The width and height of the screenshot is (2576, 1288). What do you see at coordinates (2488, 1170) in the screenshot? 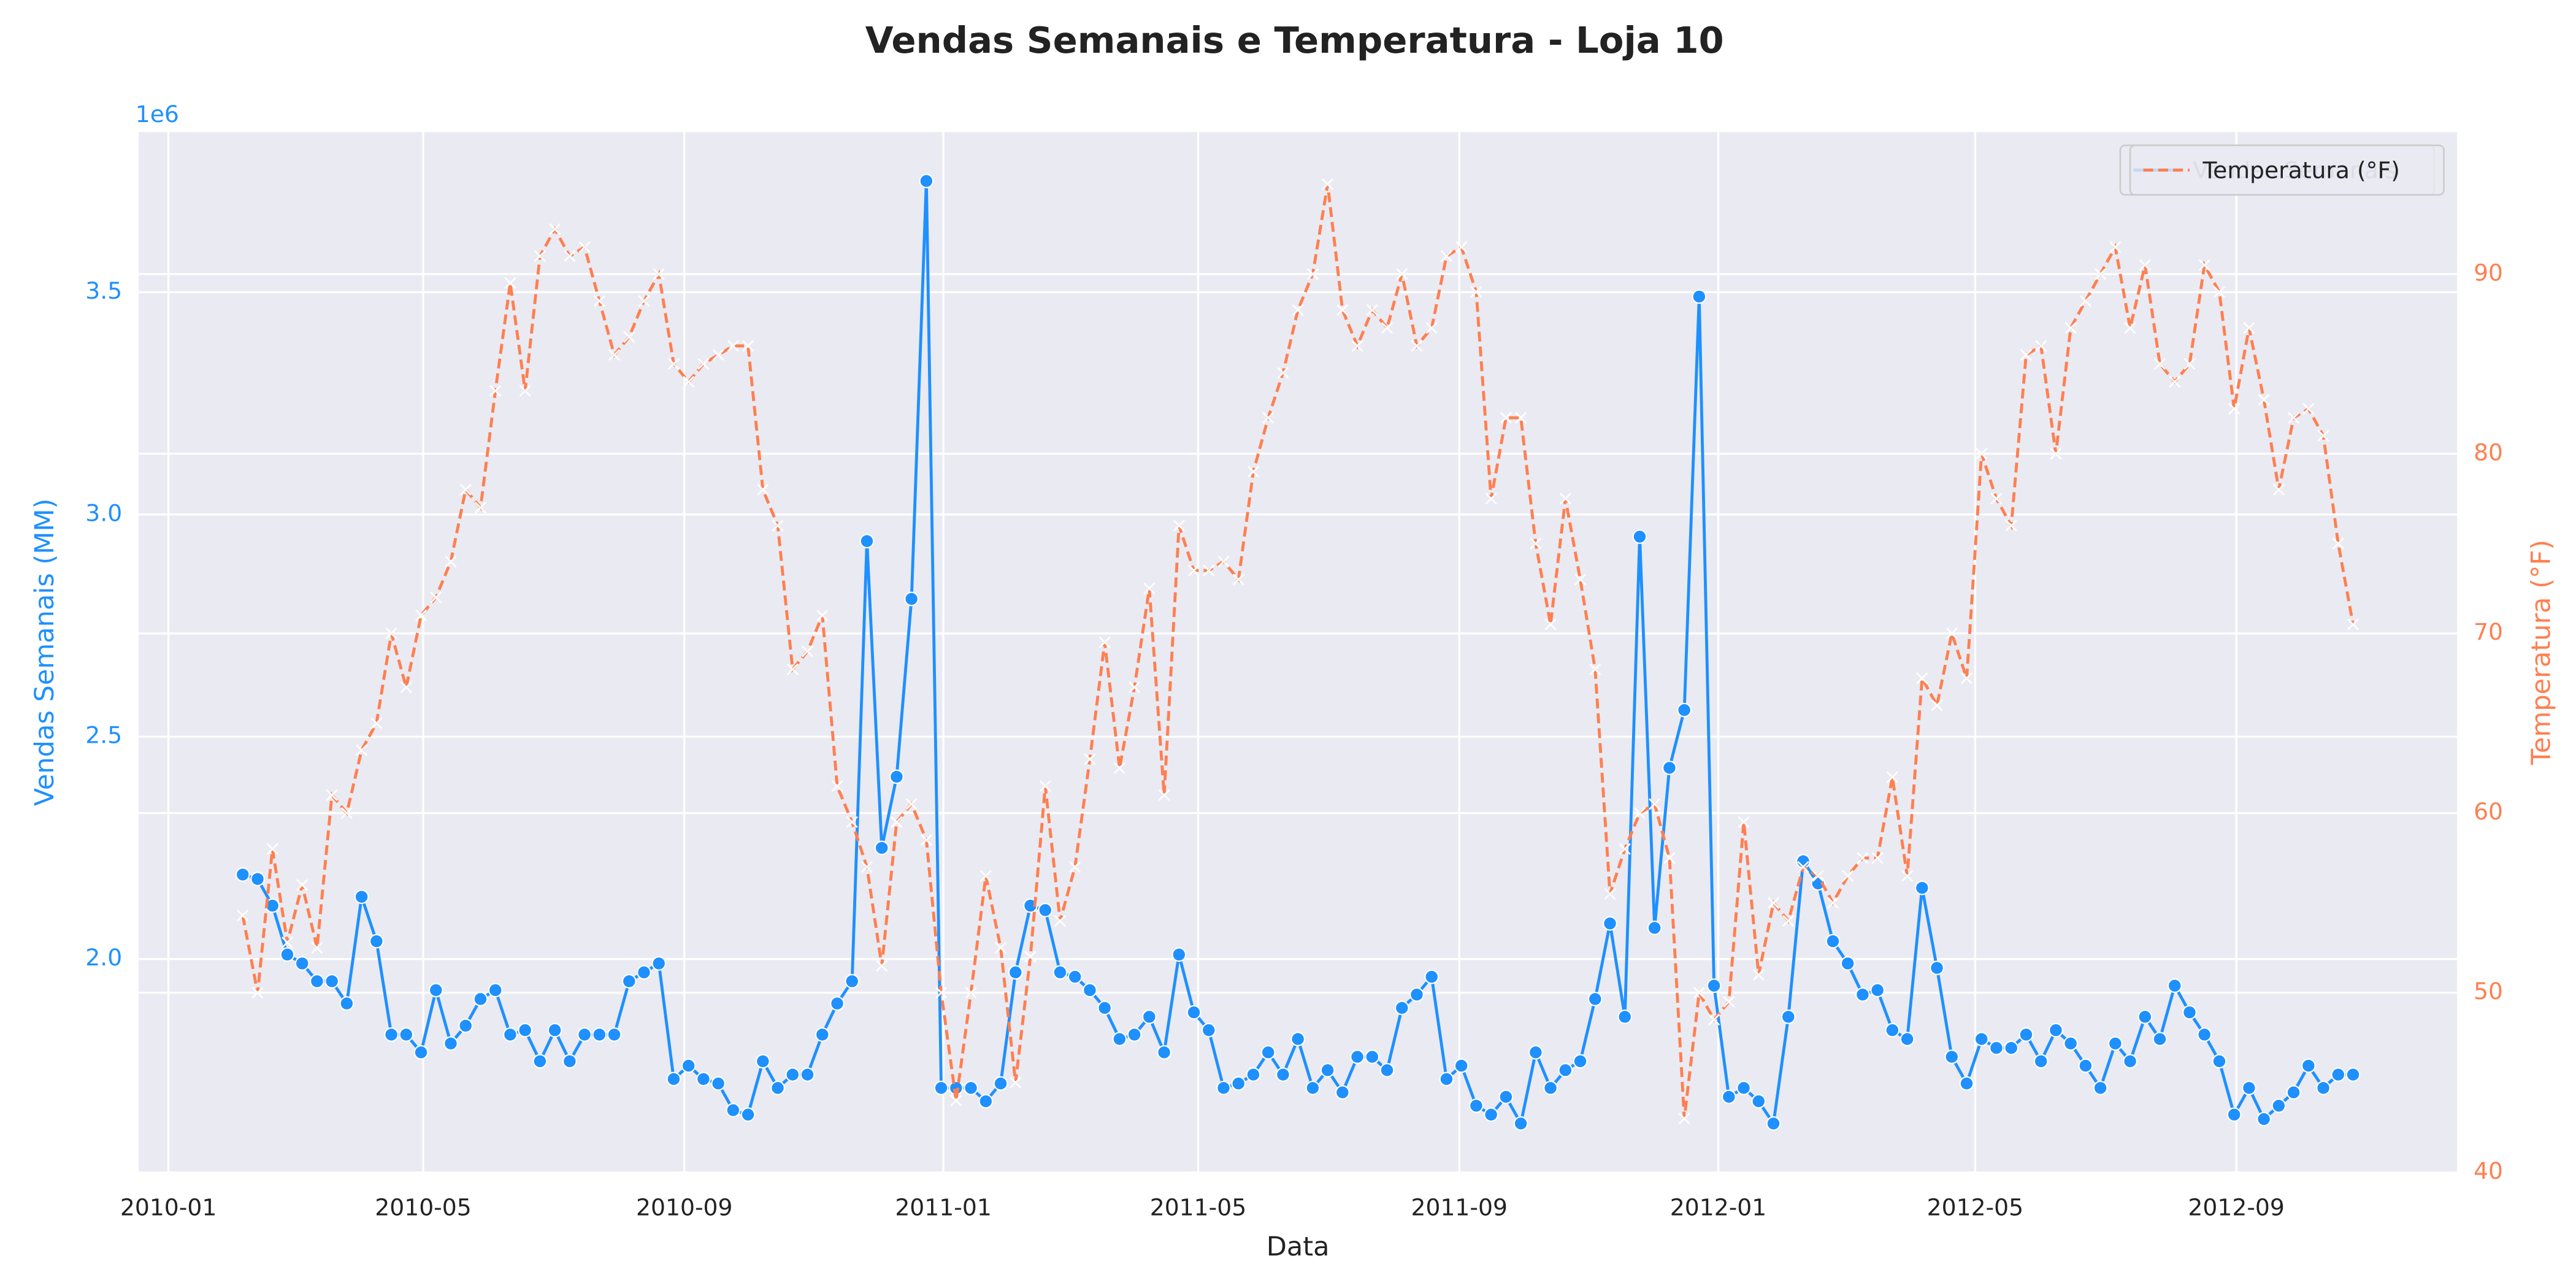
I see `y2-tick-label: 40` at bounding box center [2488, 1170].